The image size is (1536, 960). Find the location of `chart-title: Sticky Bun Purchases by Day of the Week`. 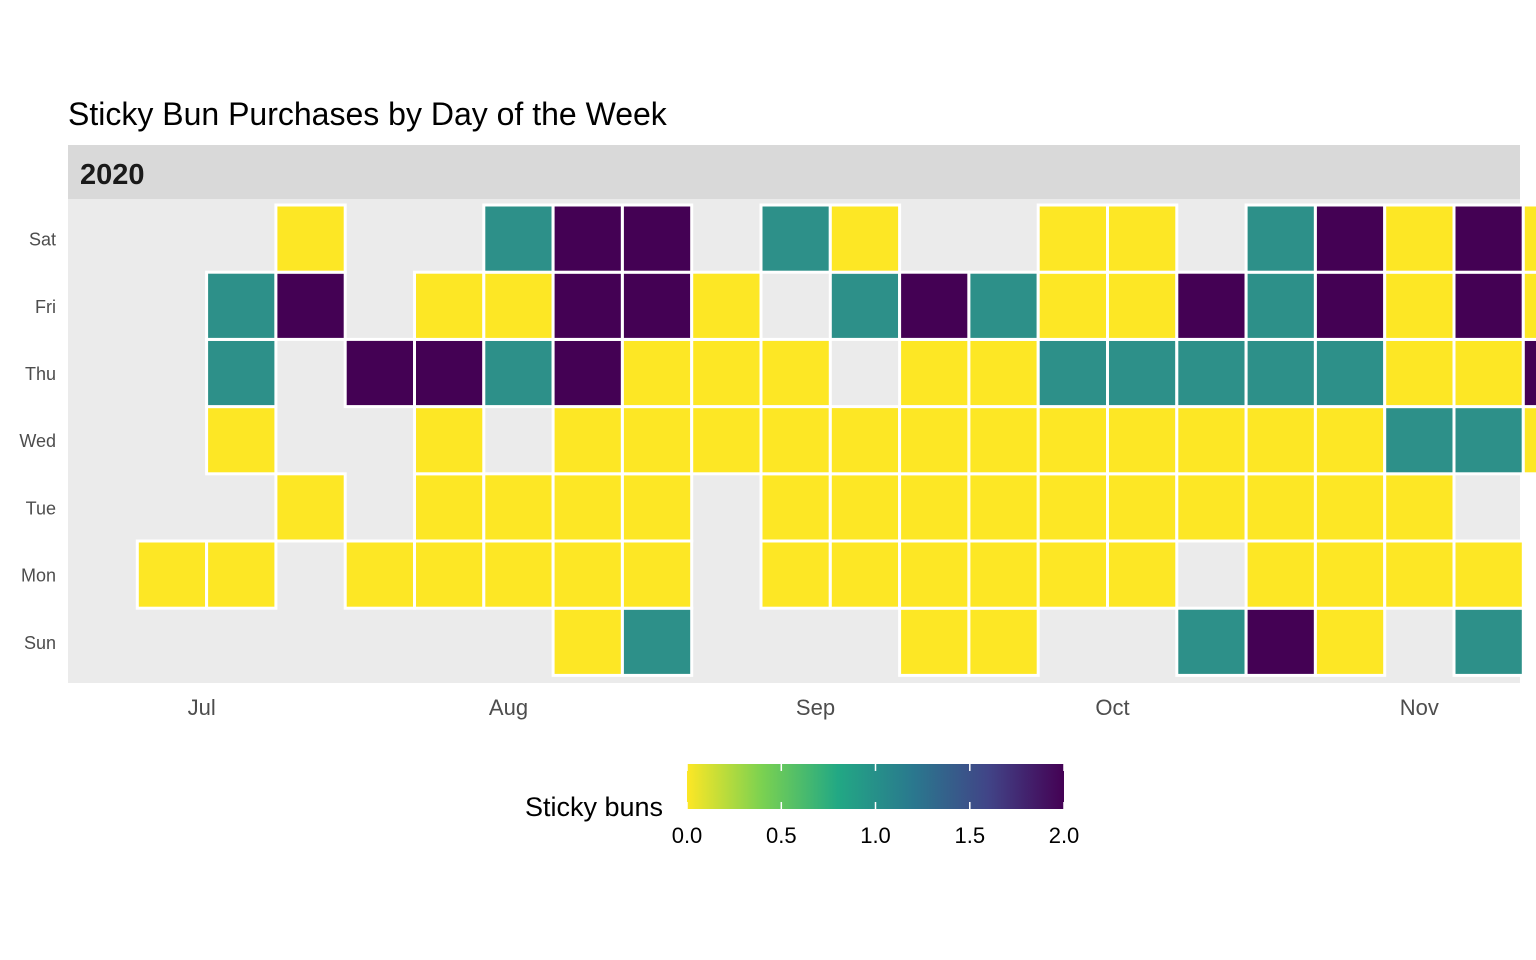

chart-title: Sticky Bun Purchases by Day of the Week is located at coordinates (368, 114).